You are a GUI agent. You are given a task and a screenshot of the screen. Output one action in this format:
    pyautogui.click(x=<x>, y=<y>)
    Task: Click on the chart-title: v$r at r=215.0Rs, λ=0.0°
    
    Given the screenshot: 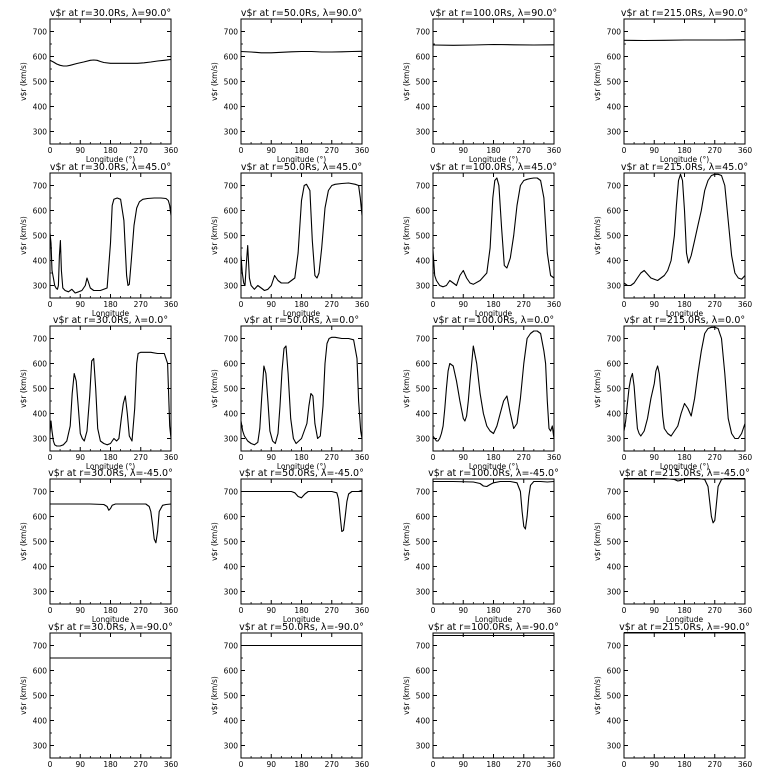 What is the action you would take?
    pyautogui.click(x=684, y=320)
    